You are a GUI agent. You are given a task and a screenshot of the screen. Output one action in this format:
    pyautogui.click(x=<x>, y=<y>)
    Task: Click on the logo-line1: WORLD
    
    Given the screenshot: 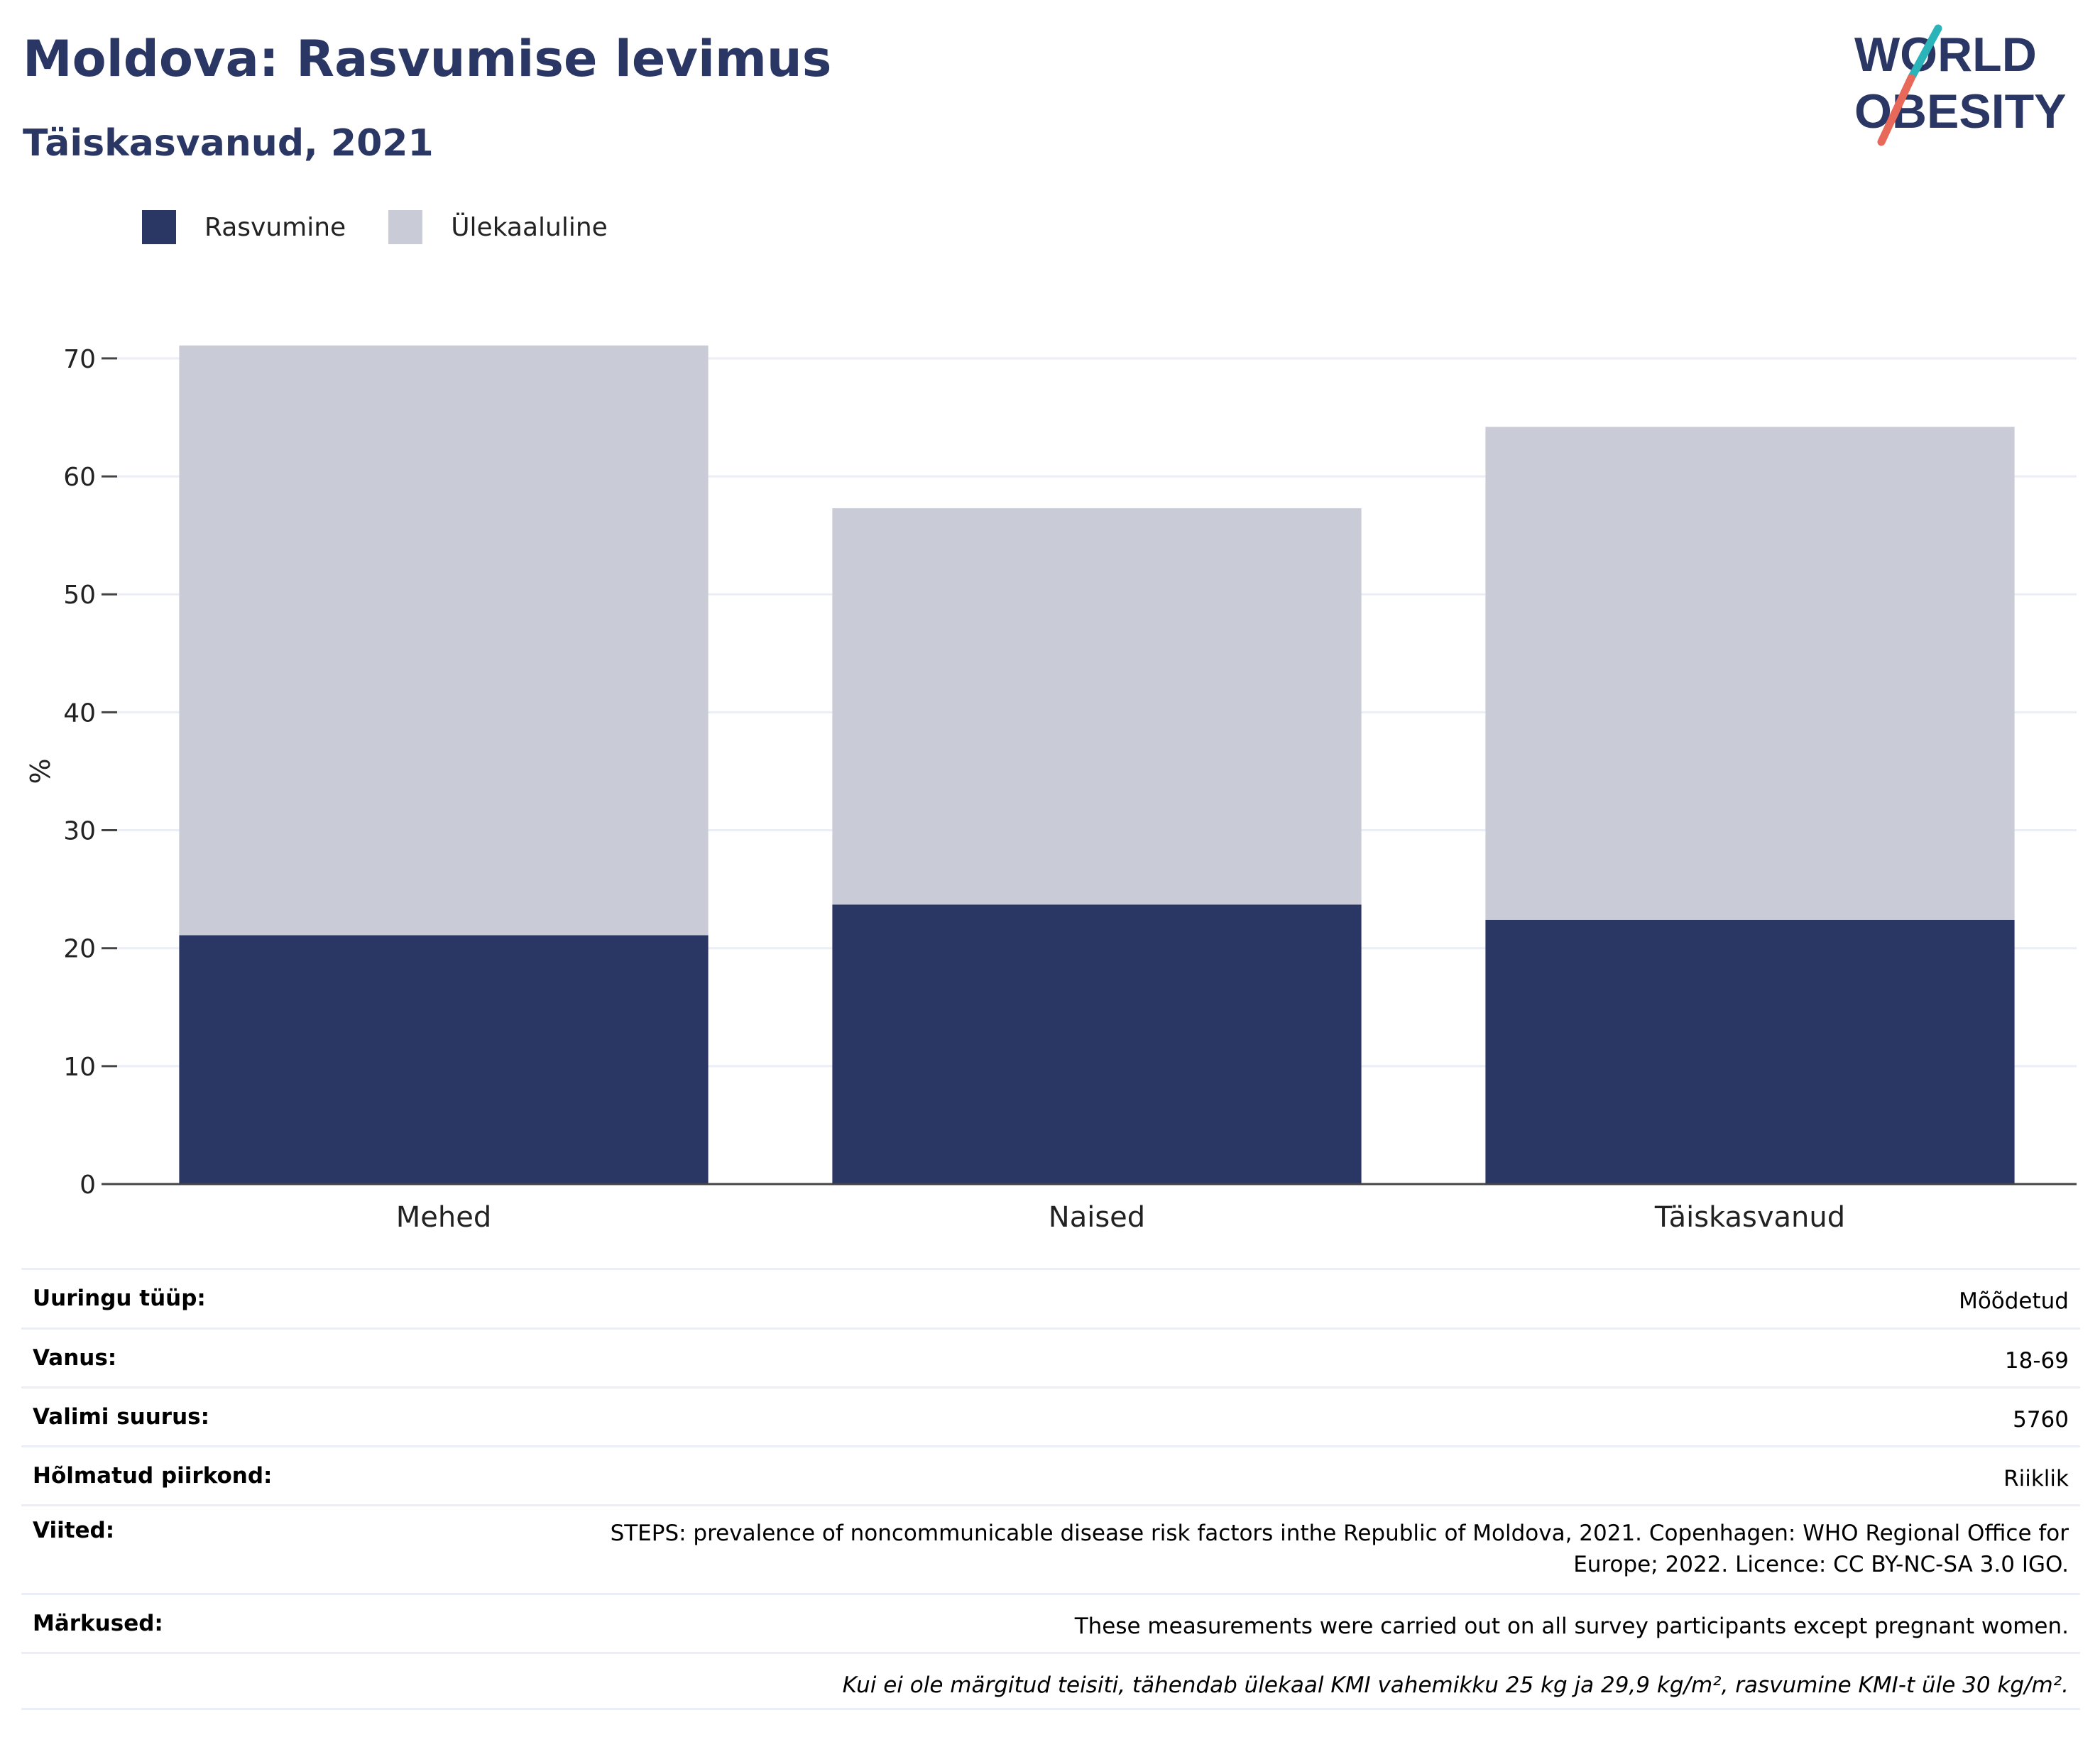 What is the action you would take?
    pyautogui.click(x=1945, y=55)
    